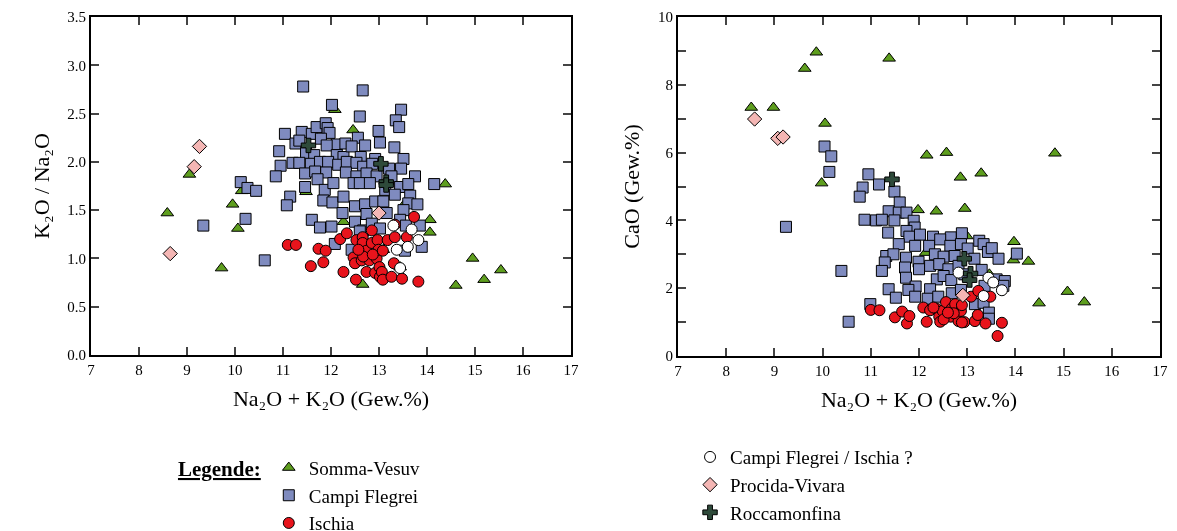  Describe the element at coordinates (669, 152) in the screenshot. I see `y-tick-label: 6` at that location.